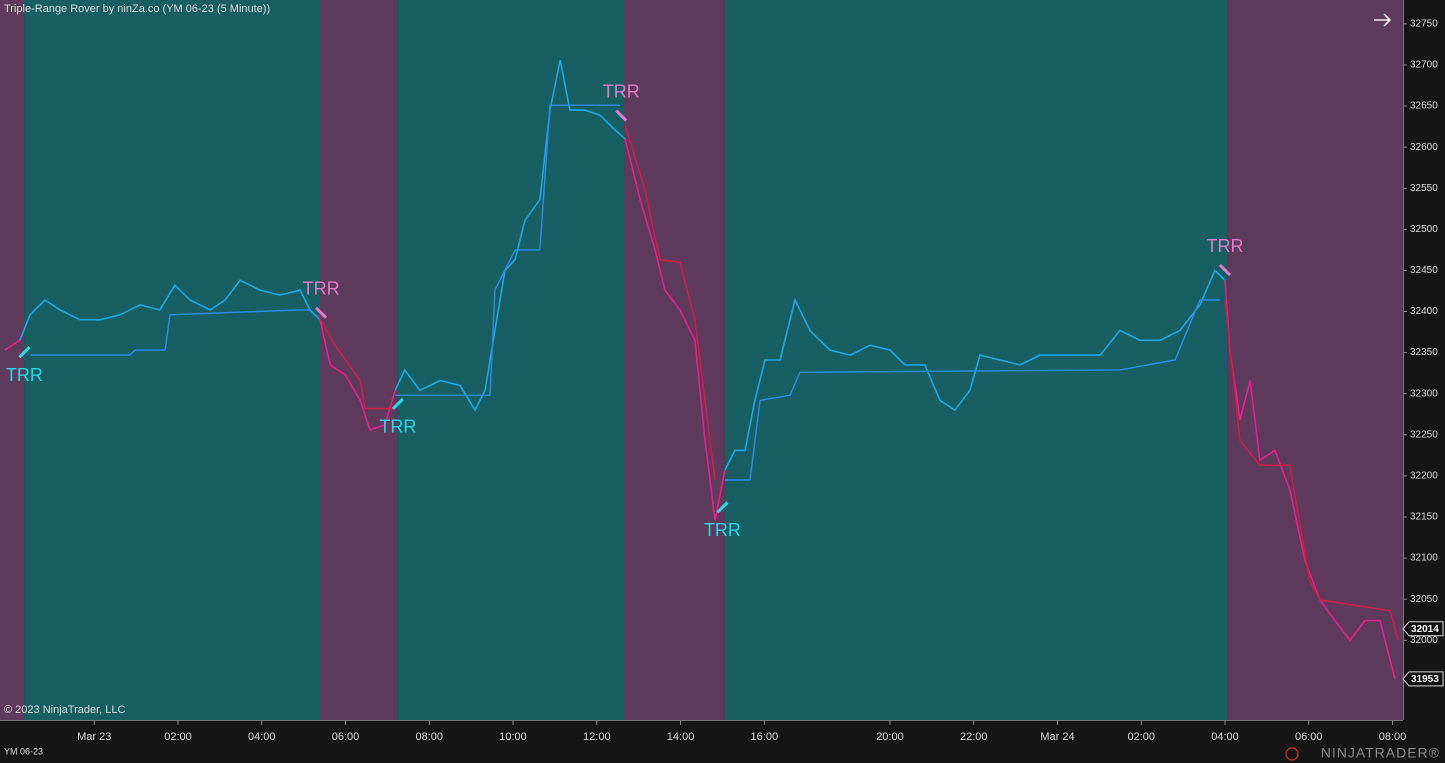  What do you see at coordinates (974, 737) in the screenshot?
I see `x-tick-label: 22:00` at bounding box center [974, 737].